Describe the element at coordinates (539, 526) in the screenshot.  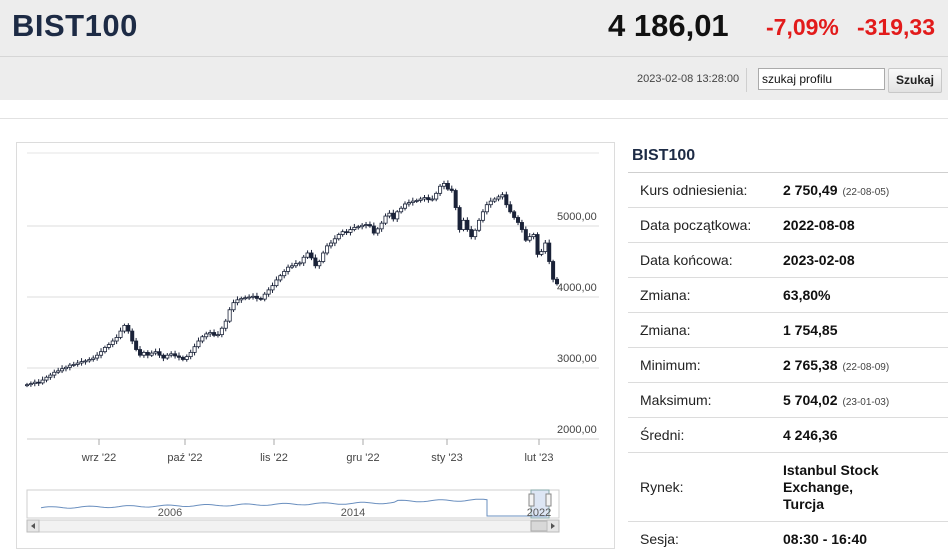
I see `scrollbar-thumb` at that location.